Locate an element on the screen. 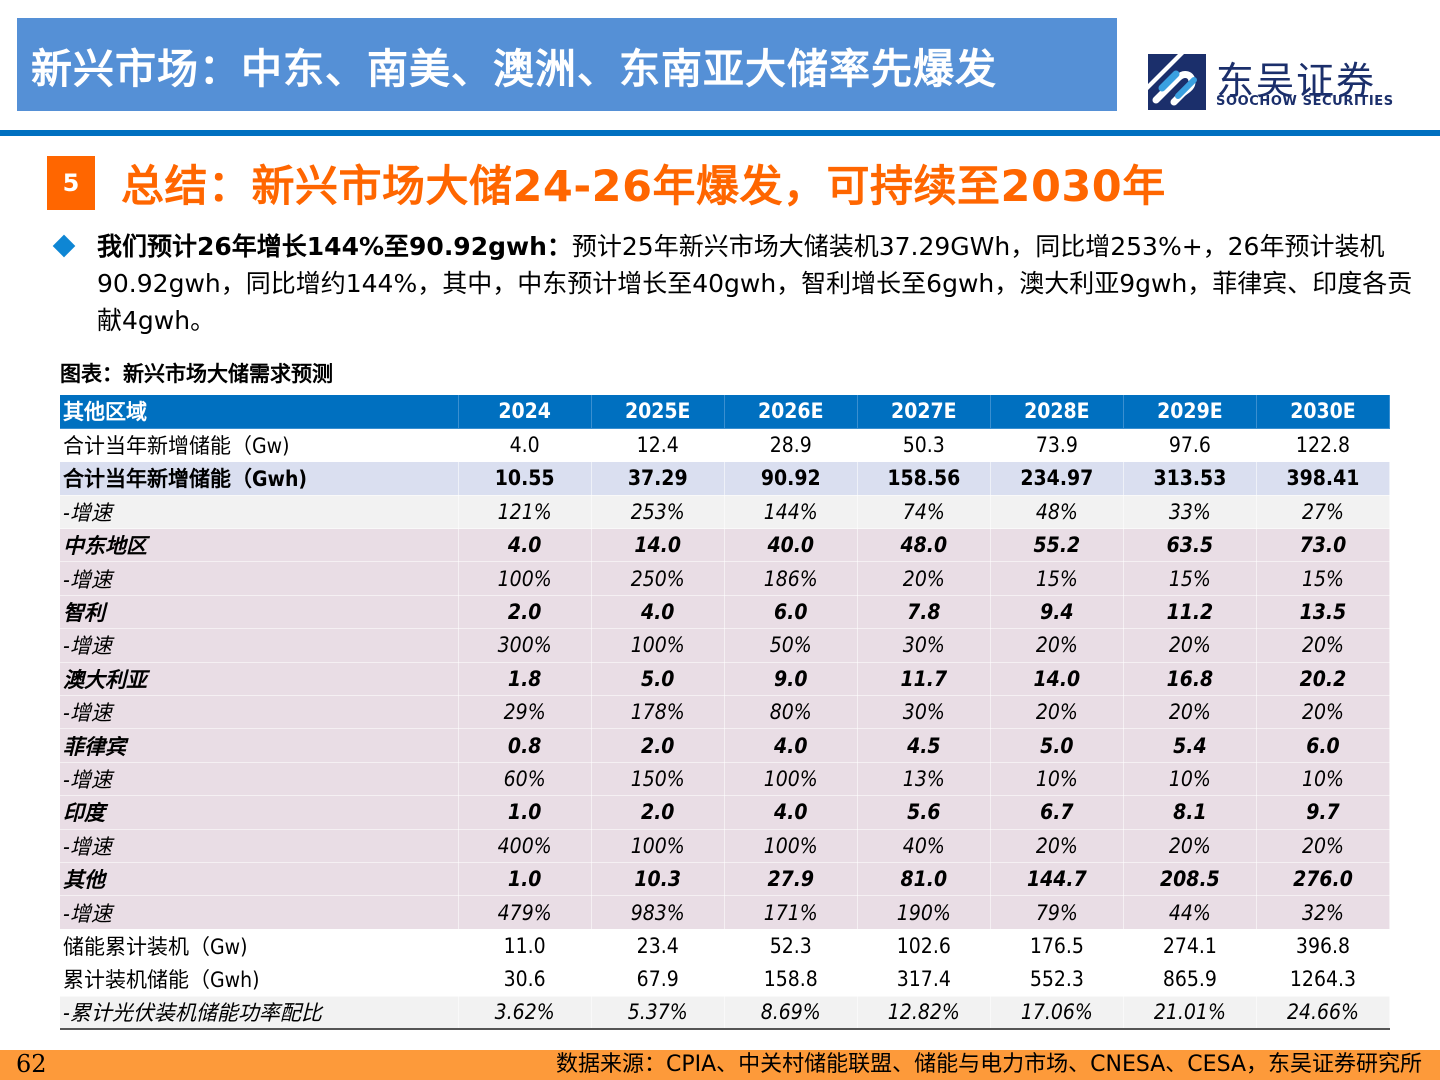 The height and width of the screenshot is (1080, 1440). table-cell: 274.1 is located at coordinates (1190, 946).